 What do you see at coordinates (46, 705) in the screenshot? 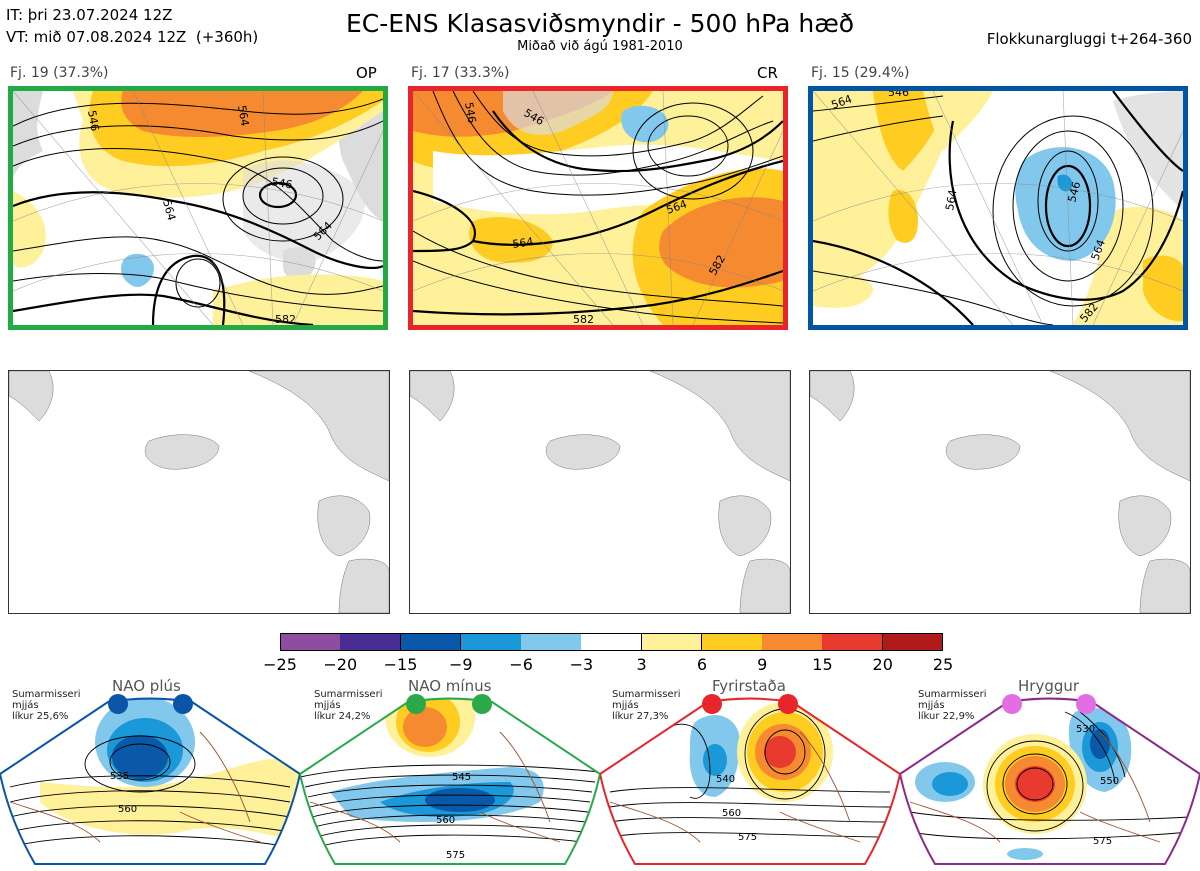
I see `regime-note: Sumarmisseri mjjás líkur 25,6%` at bounding box center [46, 705].